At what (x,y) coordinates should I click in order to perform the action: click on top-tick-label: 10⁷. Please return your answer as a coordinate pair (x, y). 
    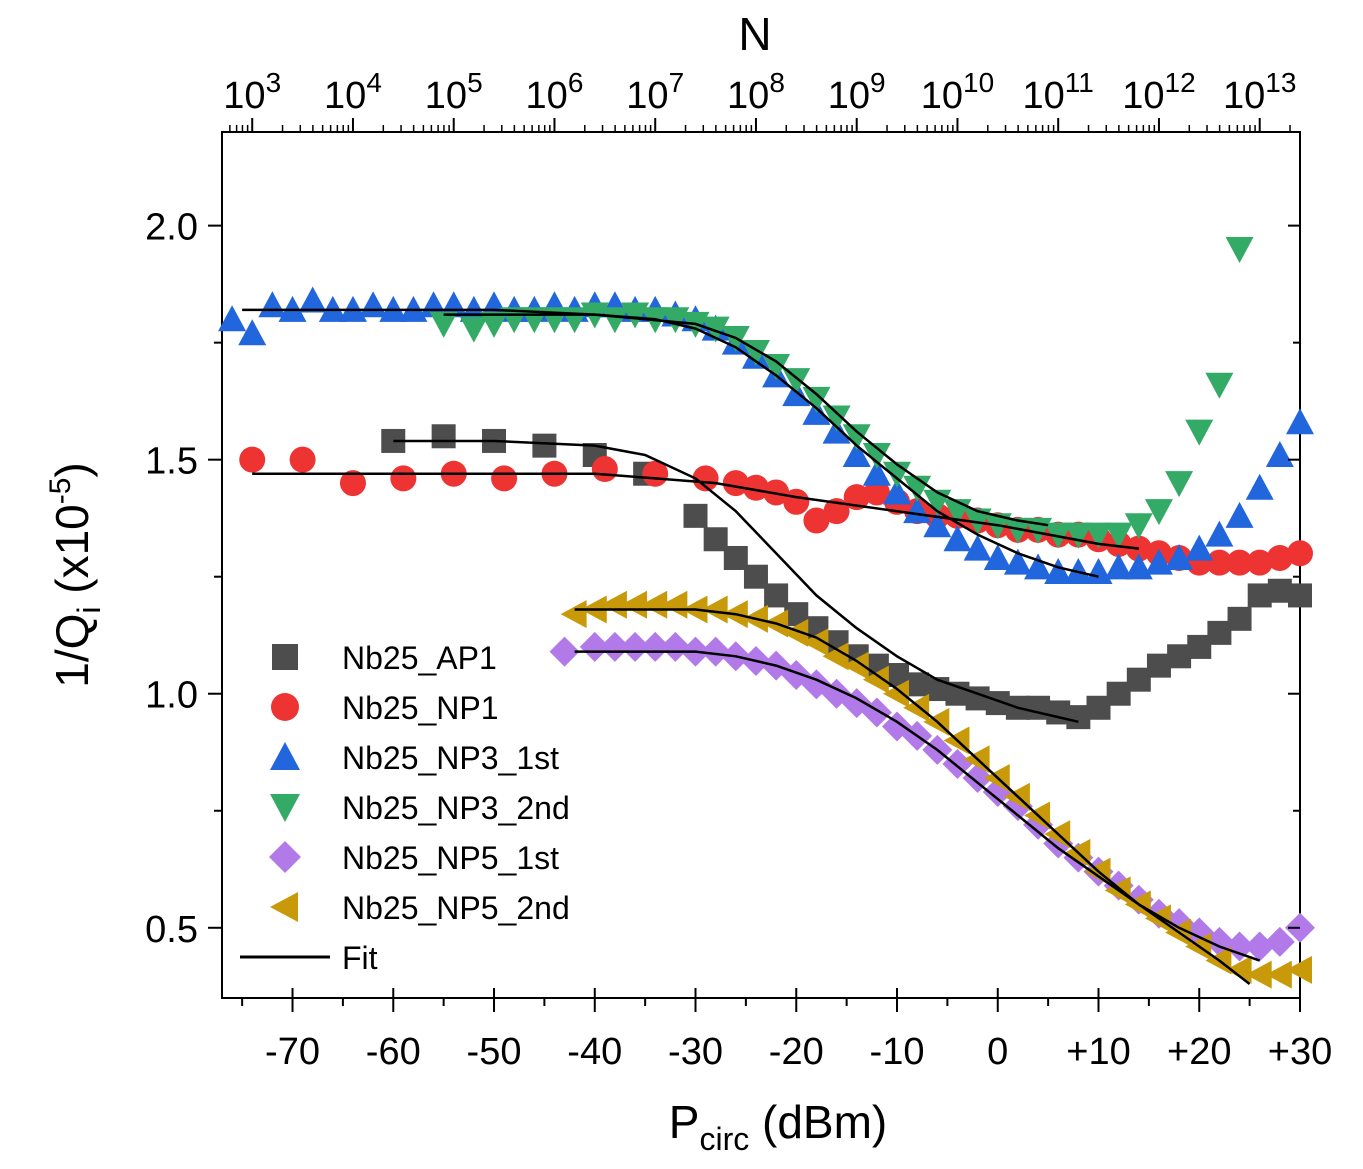
    Looking at the image, I should click on (655, 92).